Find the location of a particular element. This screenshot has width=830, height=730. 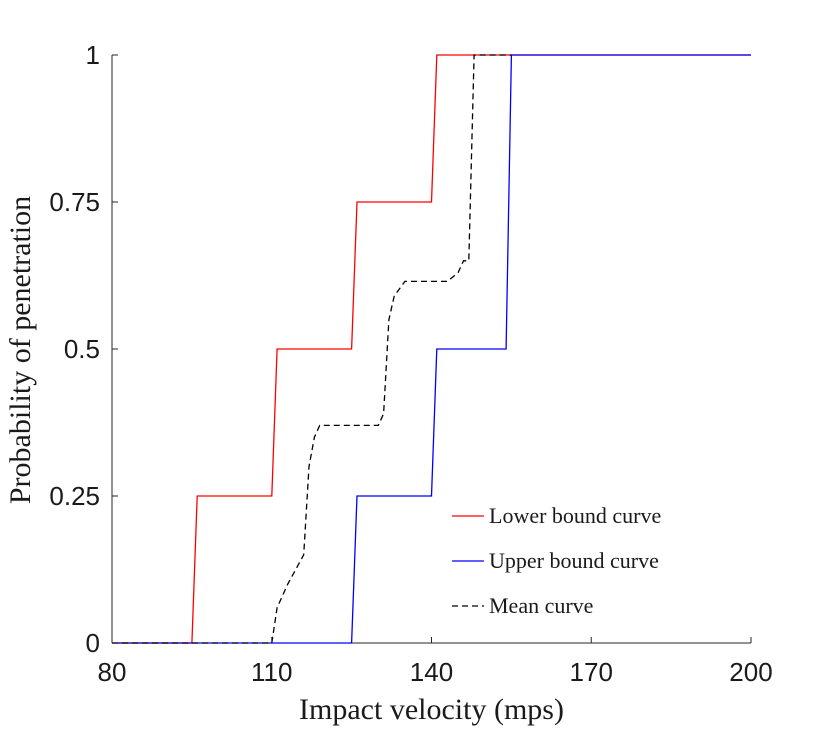

legend-label-2: Upper bound curve is located at coordinates (574, 560).